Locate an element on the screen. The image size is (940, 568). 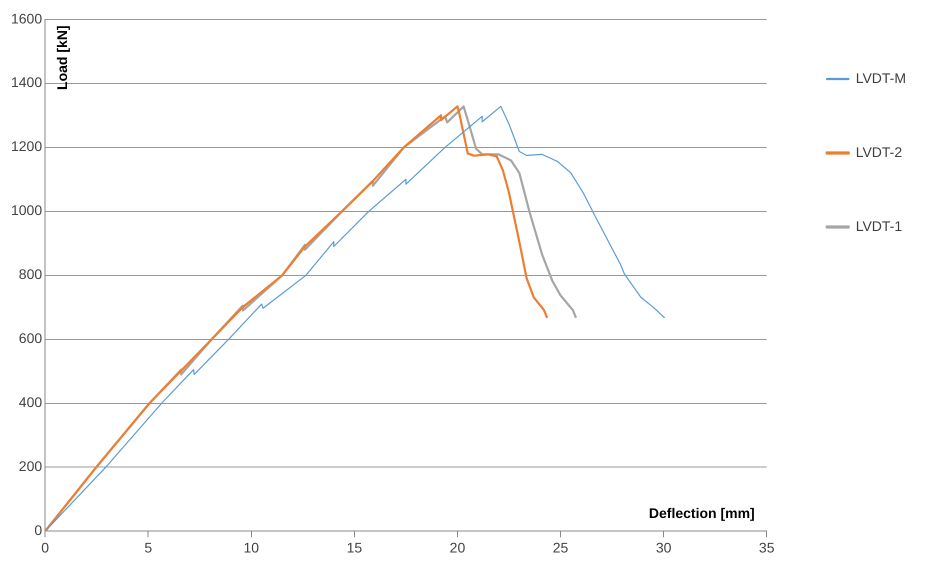
y-tick-label: 200 is located at coordinates (30, 466).